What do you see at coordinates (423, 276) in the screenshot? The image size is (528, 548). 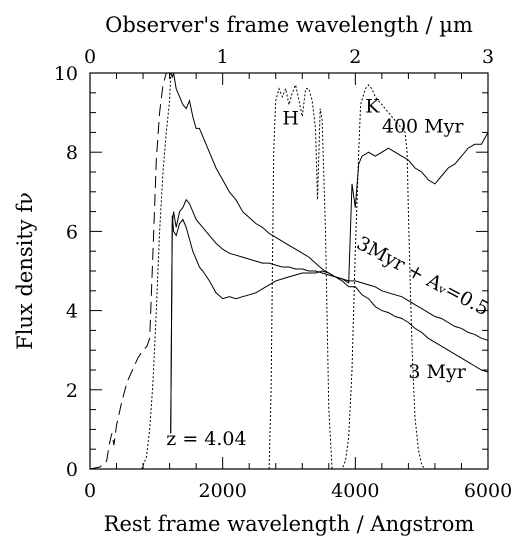 I see `annotation-lbl-3dust: 3Myr + Aᵥ=0.5` at bounding box center [423, 276].